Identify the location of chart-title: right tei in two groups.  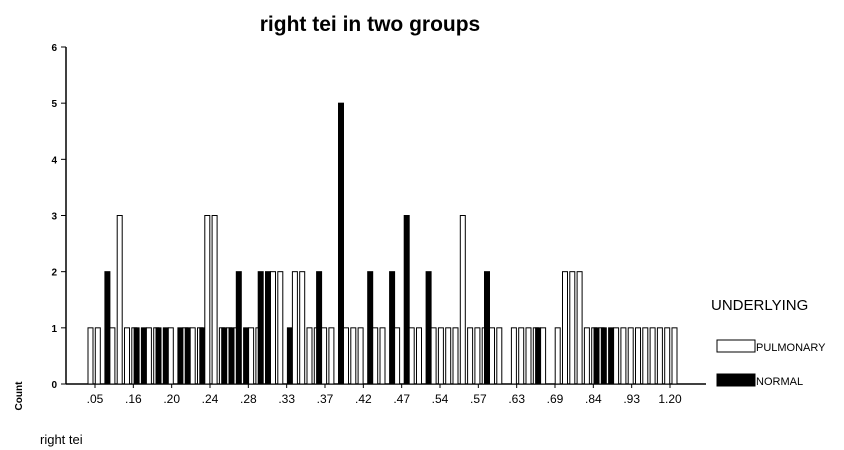
(370, 24).